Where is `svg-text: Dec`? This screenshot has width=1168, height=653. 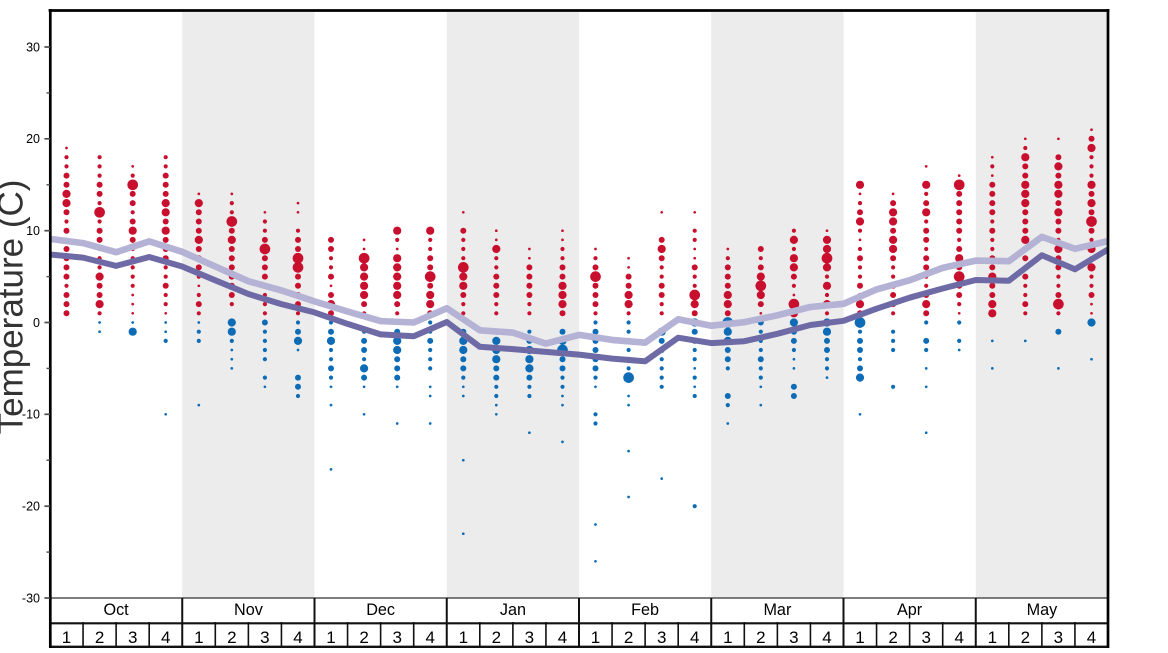
svg-text: Dec is located at coordinates (380, 610).